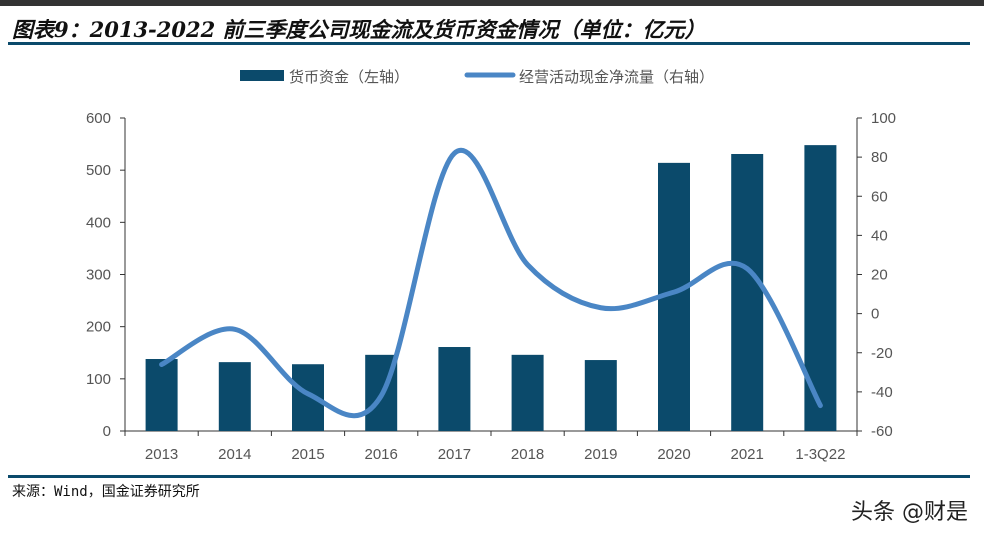  I want to click on x-tick-label: 1-3Q22, so click(820, 454).